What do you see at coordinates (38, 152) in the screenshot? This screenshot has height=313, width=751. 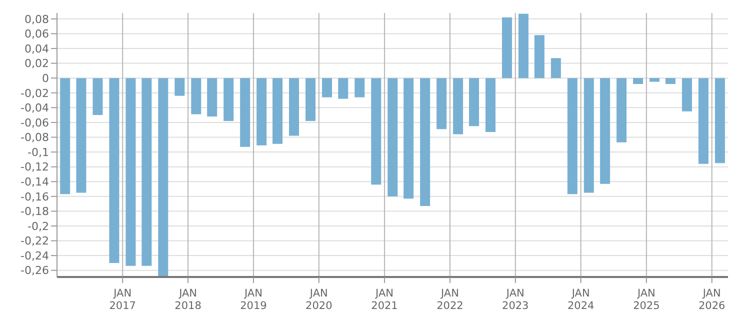 I see `y-tick-label: -0,1` at bounding box center [38, 152].